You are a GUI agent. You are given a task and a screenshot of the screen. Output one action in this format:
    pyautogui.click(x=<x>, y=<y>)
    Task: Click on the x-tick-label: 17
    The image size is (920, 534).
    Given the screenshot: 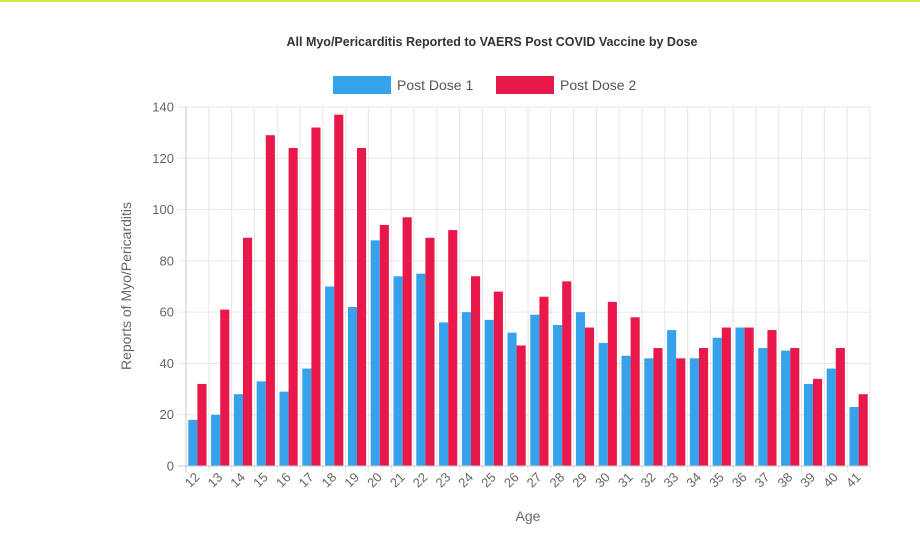 What is the action you would take?
    pyautogui.click(x=306, y=480)
    